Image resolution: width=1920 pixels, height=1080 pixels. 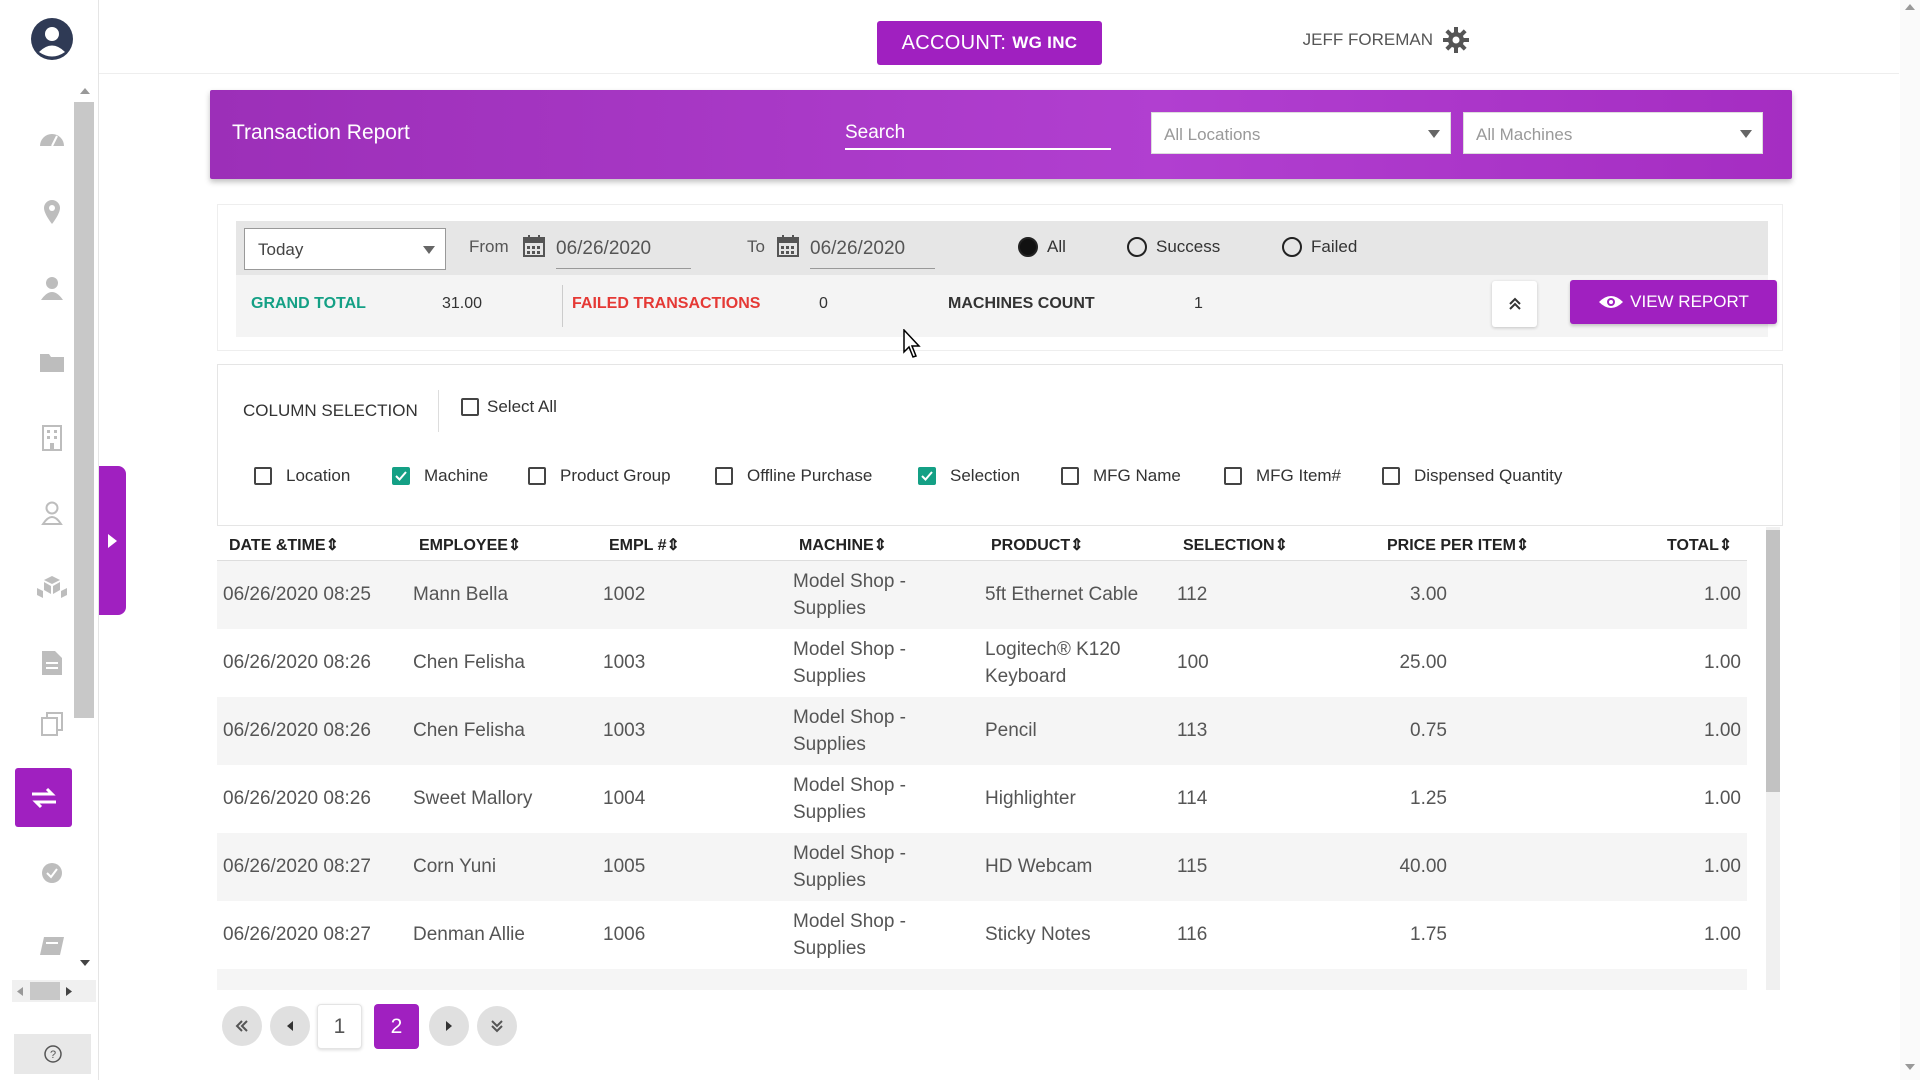 What do you see at coordinates (1613, 133) in the screenshot?
I see `machine-select: All Machines` at bounding box center [1613, 133].